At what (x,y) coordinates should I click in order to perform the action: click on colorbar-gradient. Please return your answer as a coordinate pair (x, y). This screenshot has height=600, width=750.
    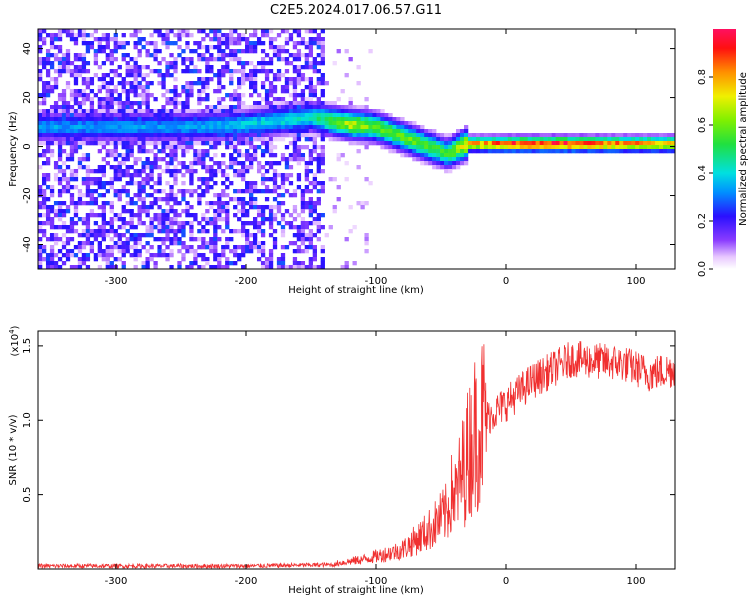
    Looking at the image, I should click on (724, 149).